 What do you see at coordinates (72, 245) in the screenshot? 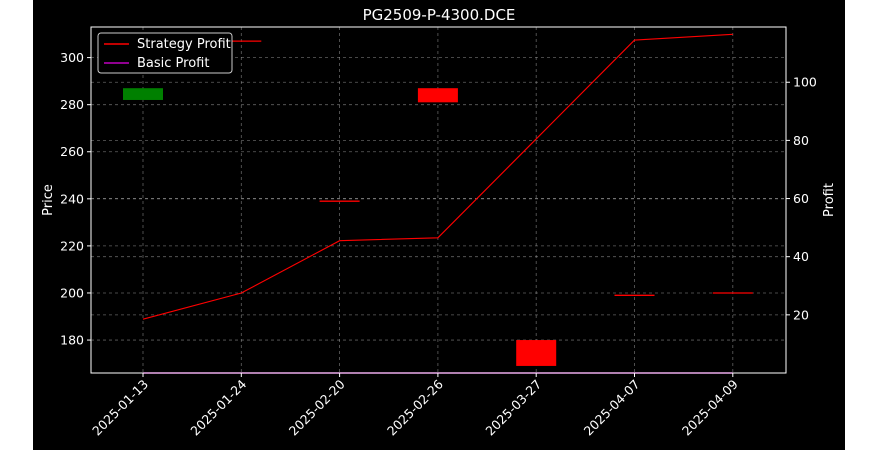
I see `y-tick-label-left-2: 220` at bounding box center [72, 245].